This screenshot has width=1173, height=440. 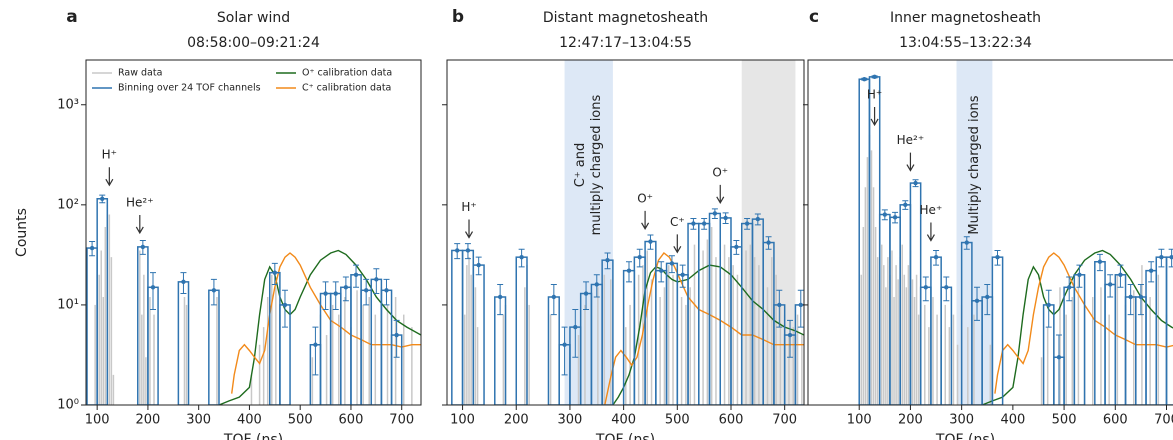 What do you see at coordinates (961, 420) in the screenshot?
I see `x-tick-label: 300` at bounding box center [961, 420].